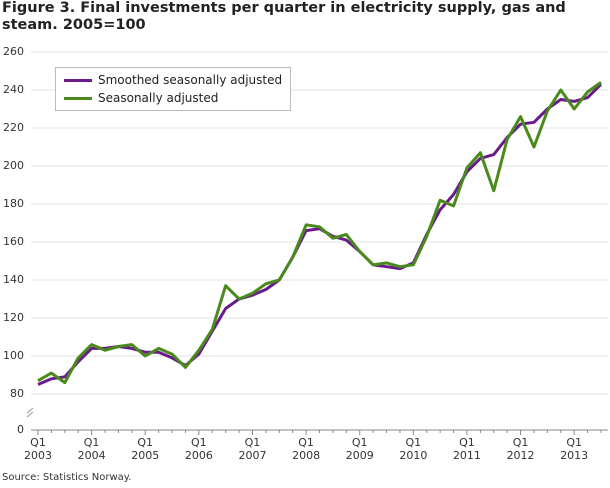  What do you see at coordinates (306, 449) in the screenshot?
I see `x-tick-label: Q1 2008` at bounding box center [306, 449].